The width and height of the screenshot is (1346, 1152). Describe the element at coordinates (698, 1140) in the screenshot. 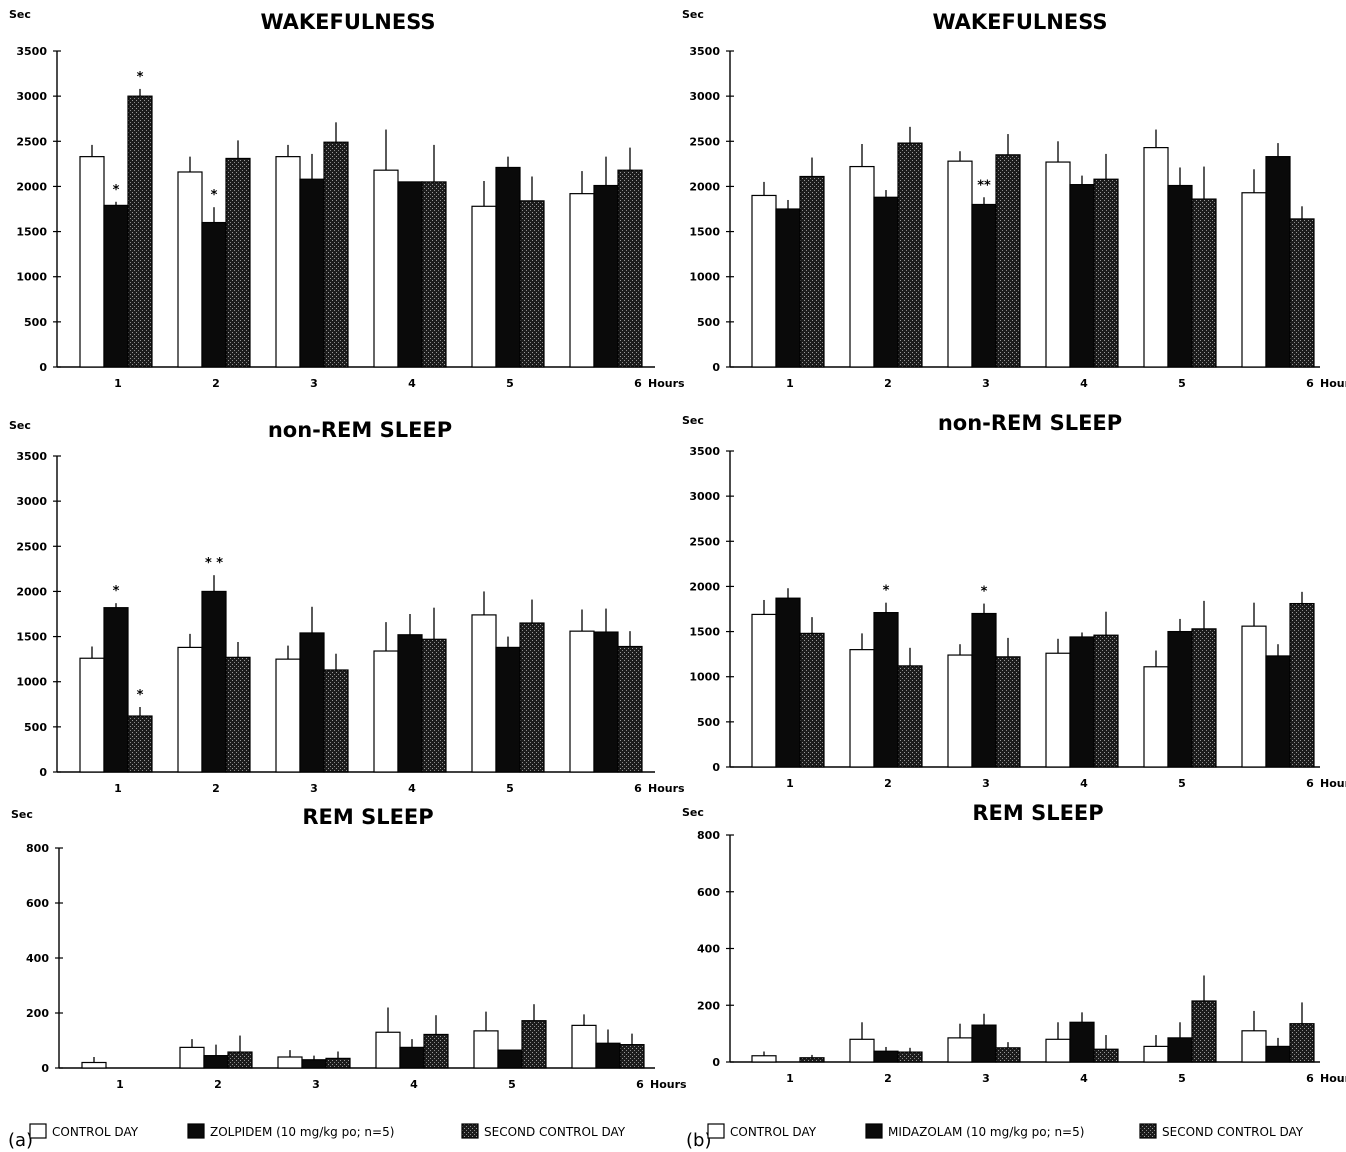

I see `panel-letter: (b)` at that location.